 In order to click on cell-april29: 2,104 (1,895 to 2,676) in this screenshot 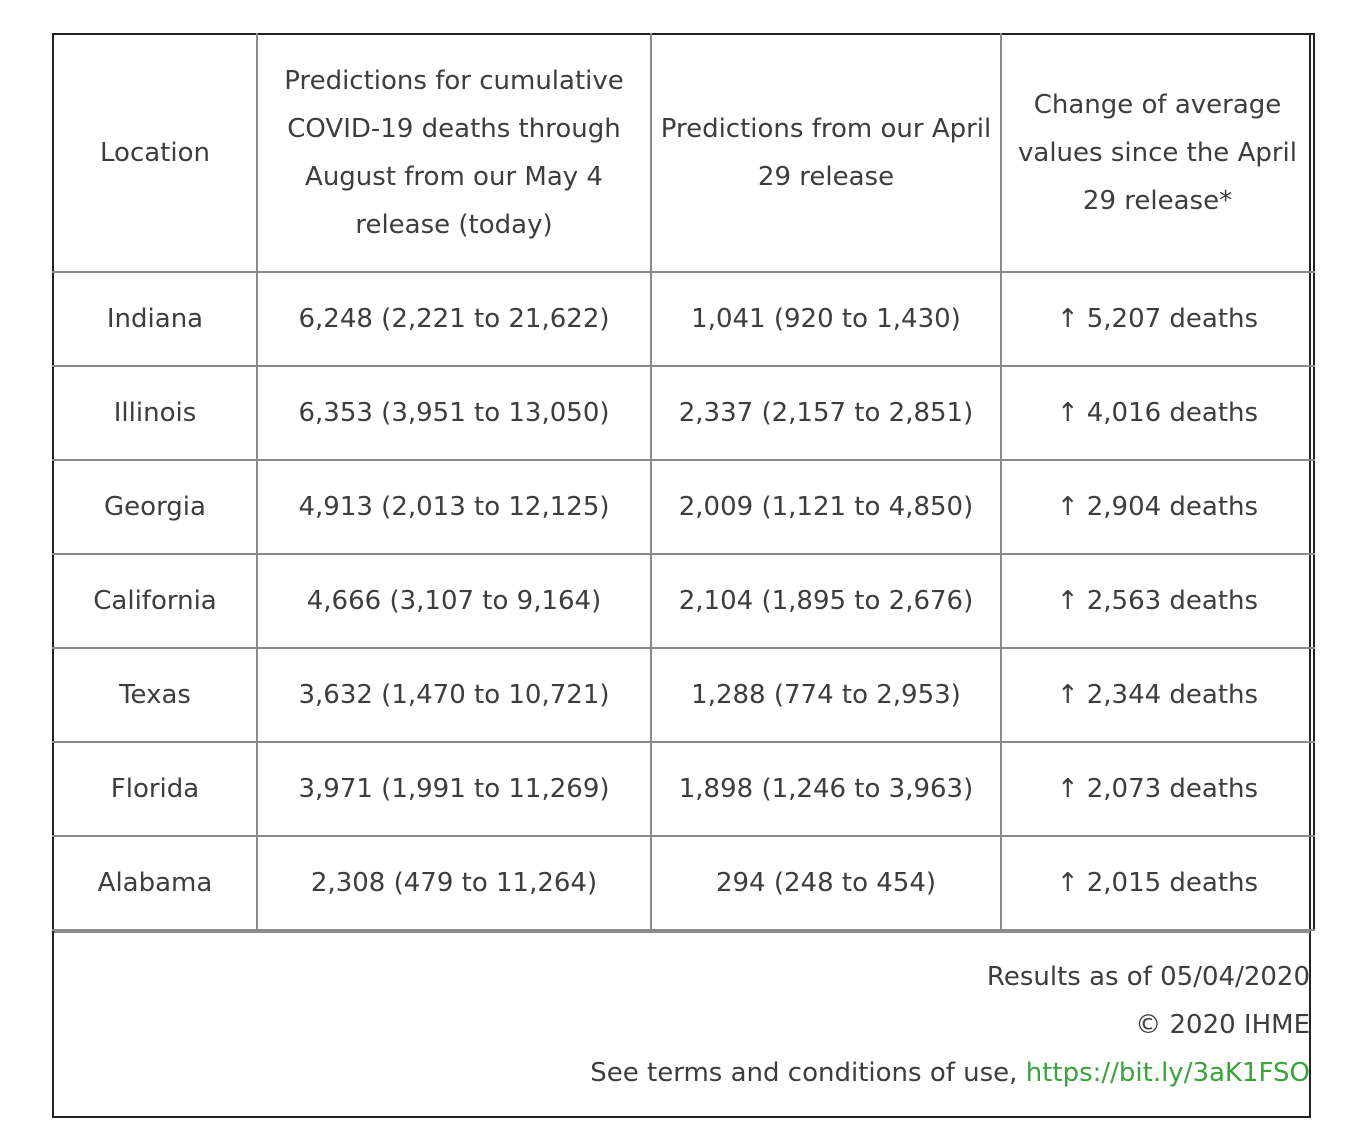, I will do `click(826, 601)`.